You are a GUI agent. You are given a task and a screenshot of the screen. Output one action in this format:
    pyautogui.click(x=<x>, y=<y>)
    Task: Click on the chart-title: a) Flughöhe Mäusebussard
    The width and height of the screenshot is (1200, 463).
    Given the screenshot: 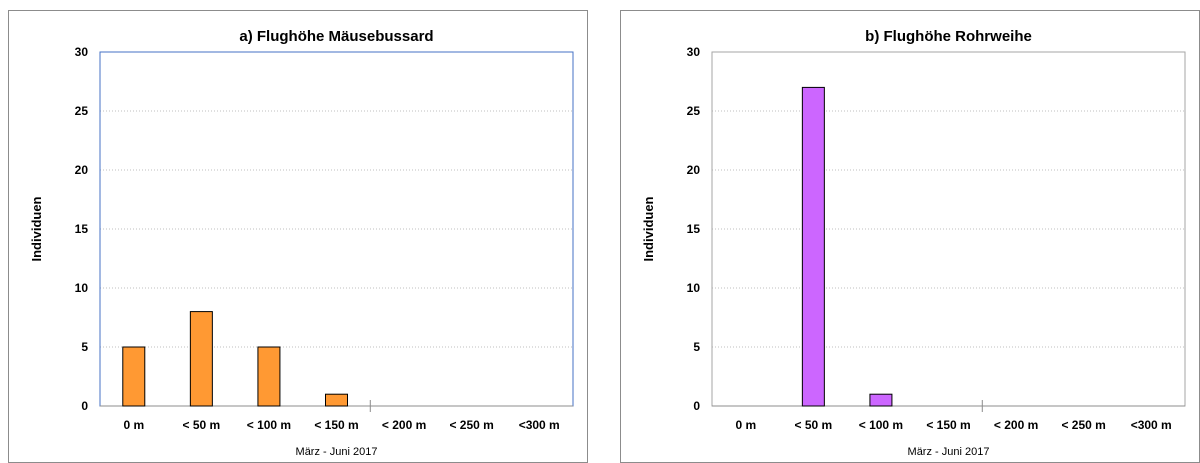 What is the action you would take?
    pyautogui.click(x=336, y=36)
    